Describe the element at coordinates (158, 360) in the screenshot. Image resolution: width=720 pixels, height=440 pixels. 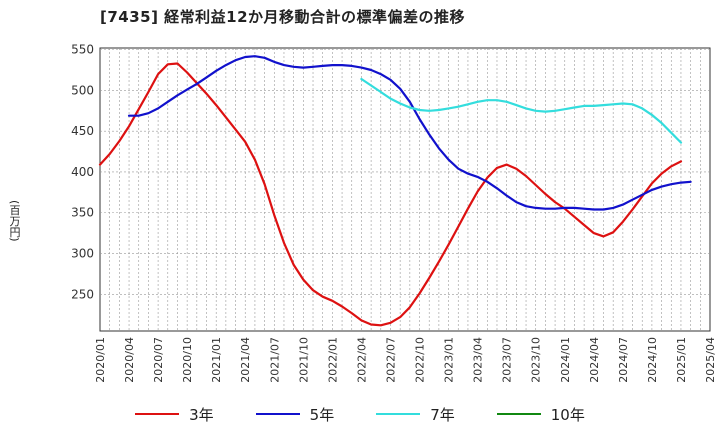
I see `x-tick-label: 2020/07` at that location.